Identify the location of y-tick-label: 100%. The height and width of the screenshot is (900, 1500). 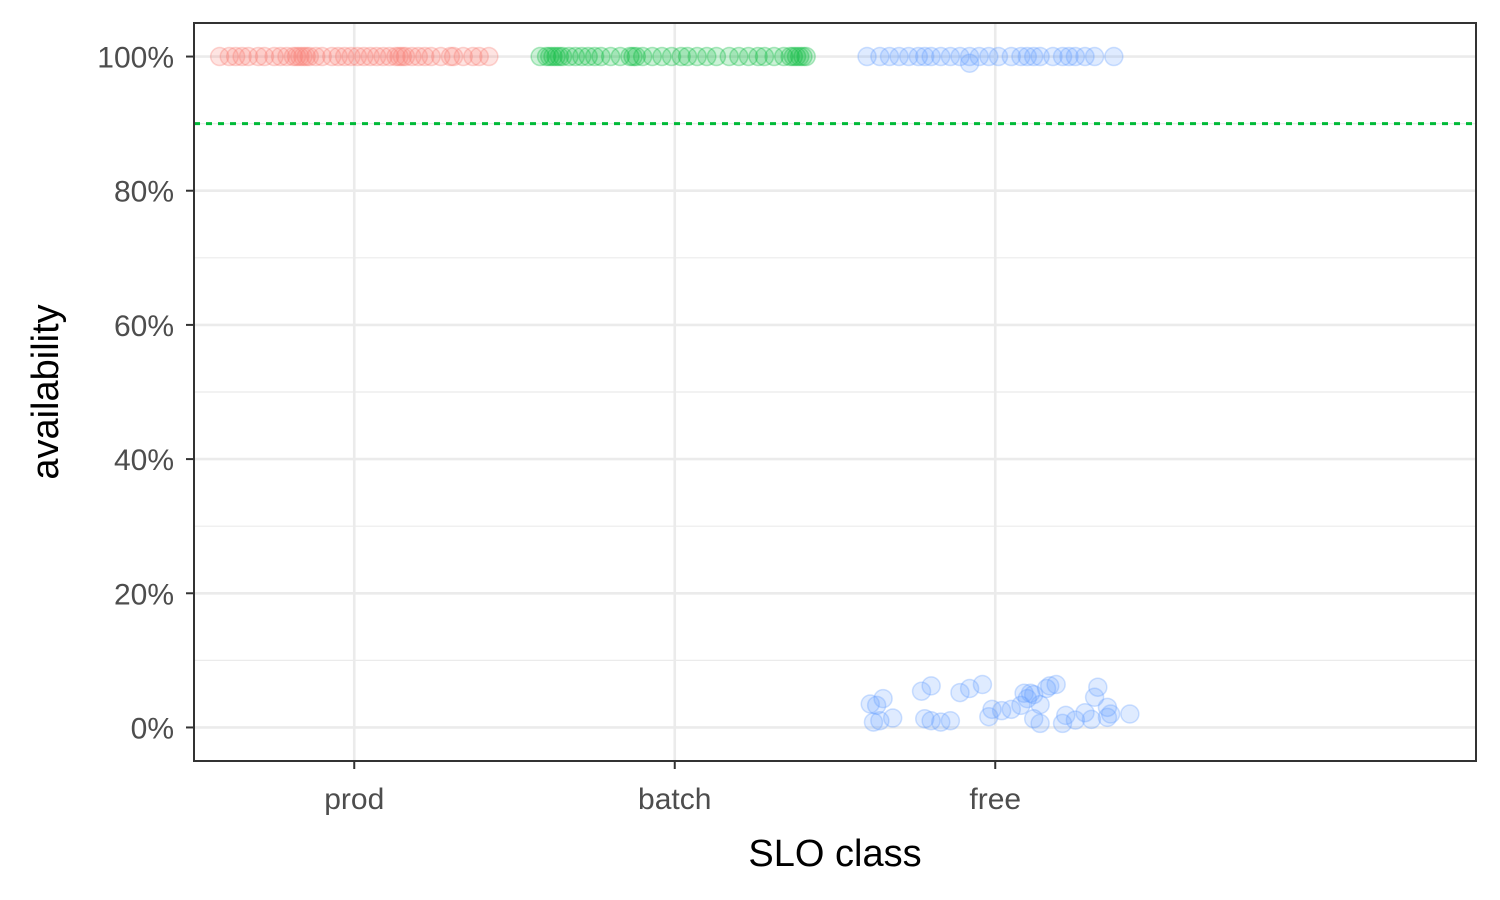
(135, 58).